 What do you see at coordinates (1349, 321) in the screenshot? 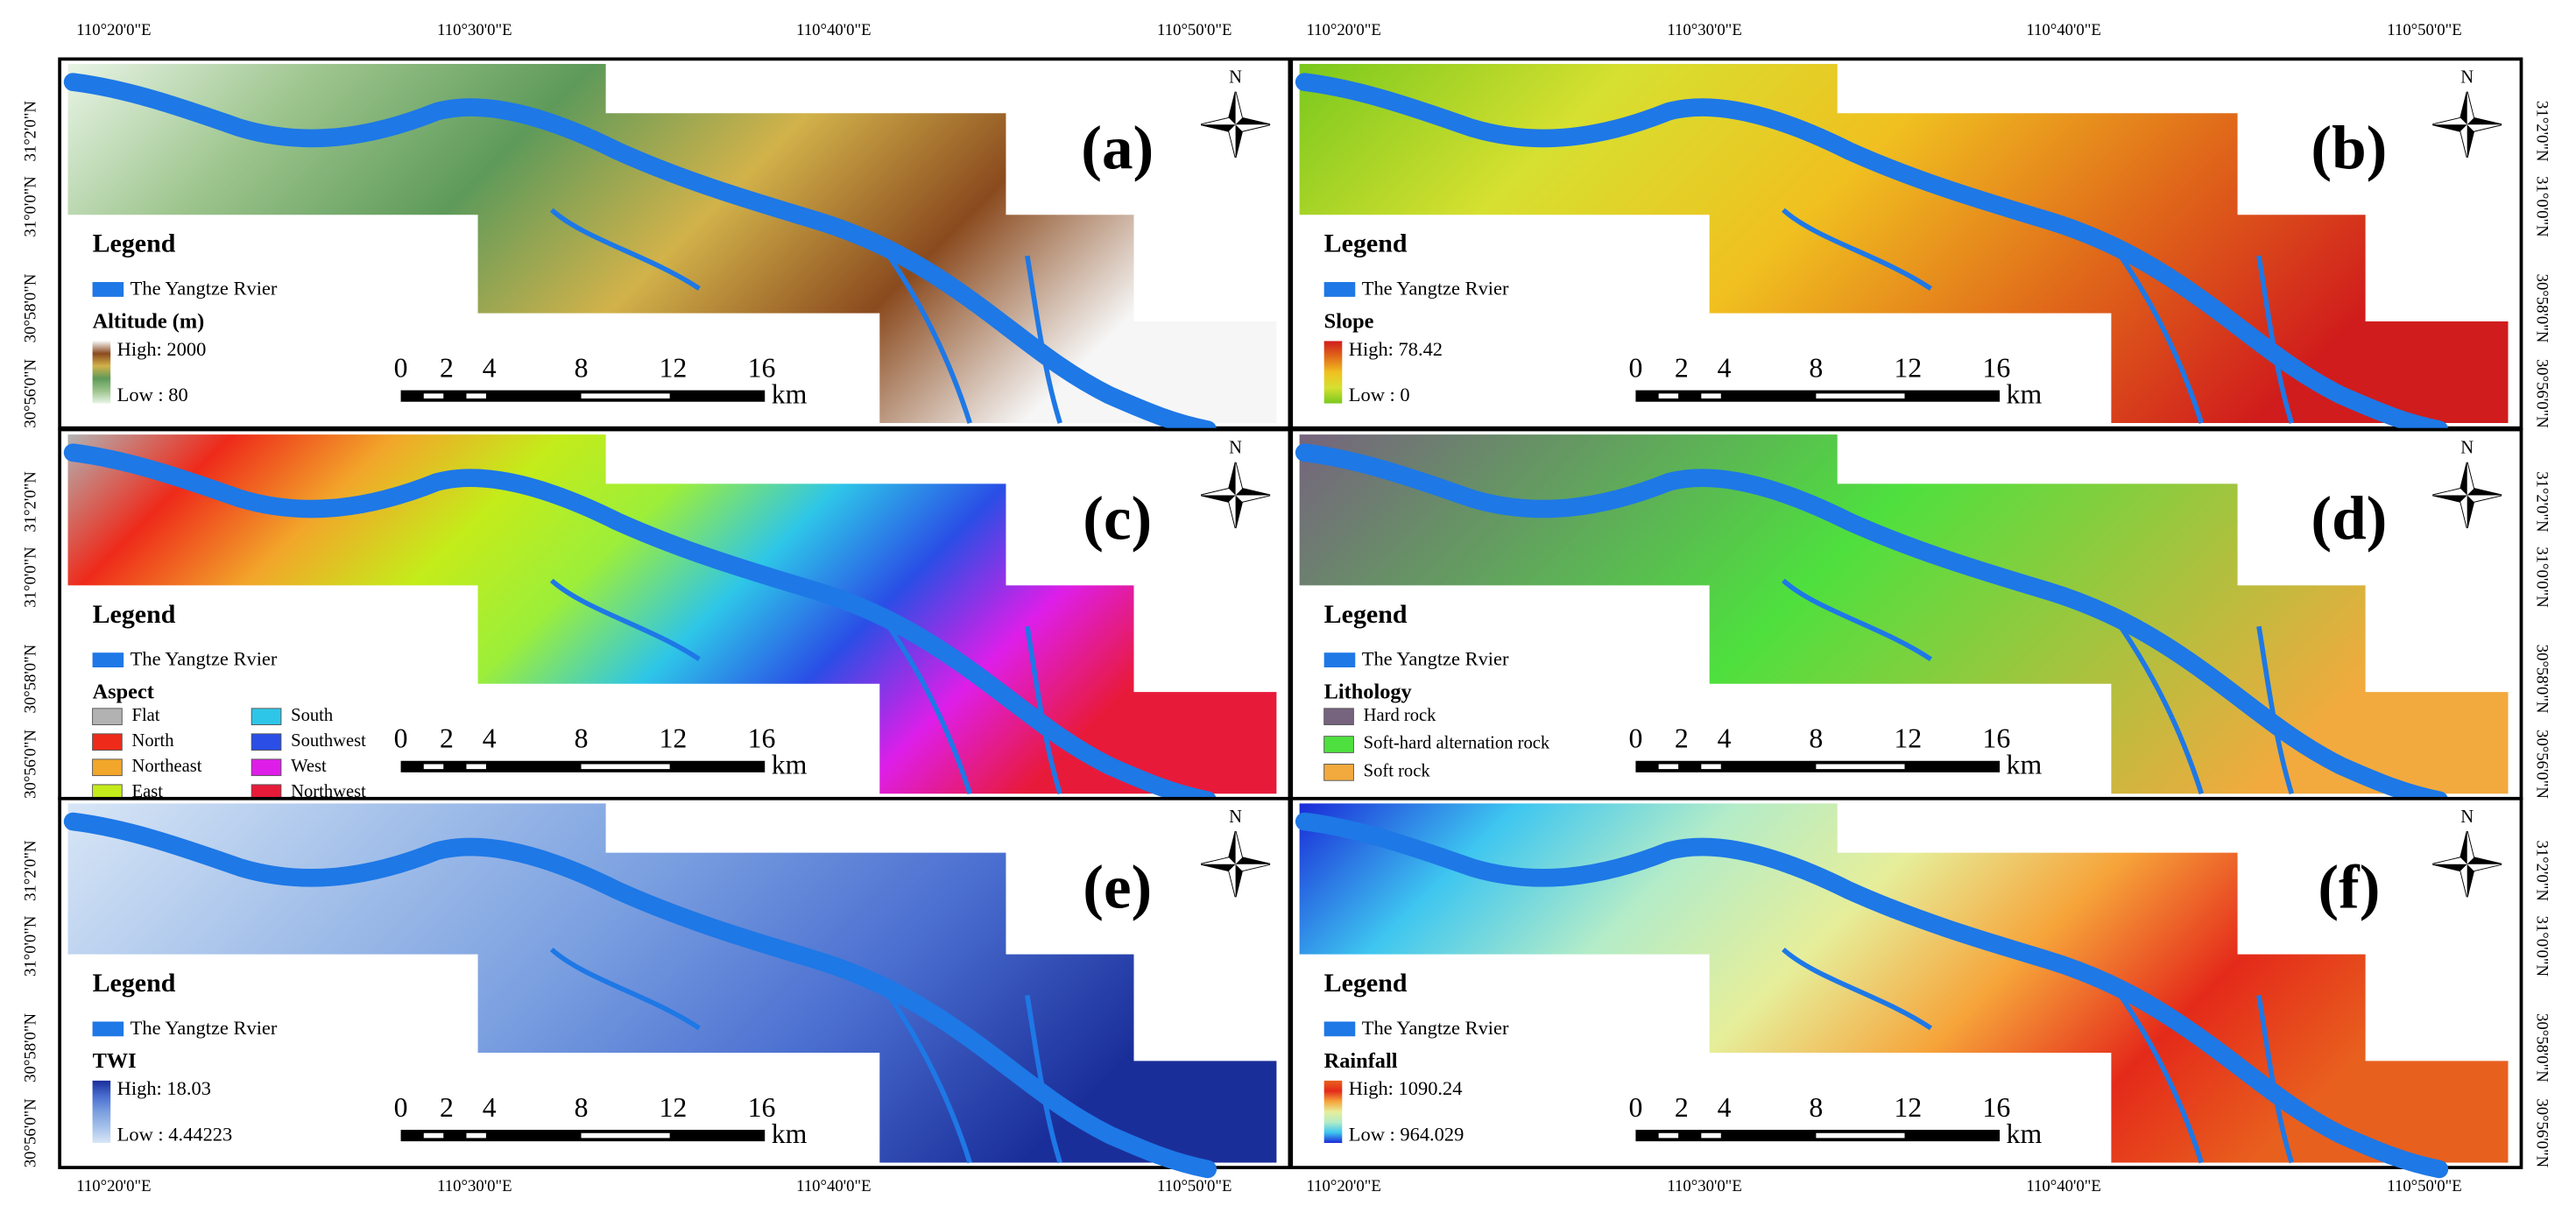
I see `layer-title: Slope` at bounding box center [1349, 321].